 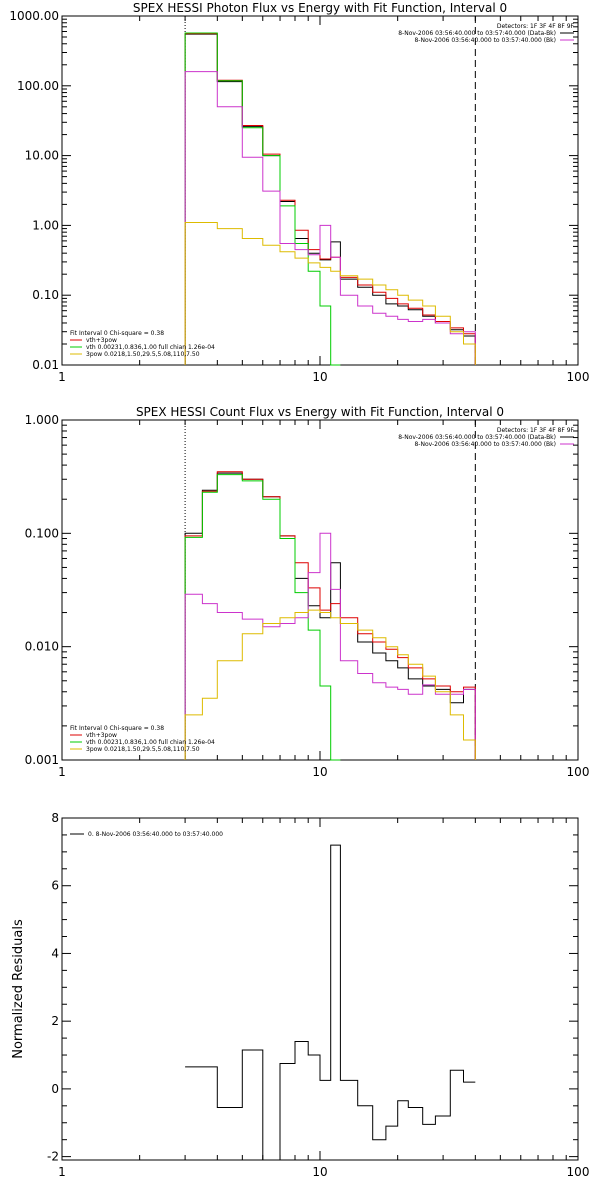 I want to click on y-axis-label: Normalized Residuals, so click(x=18, y=989).